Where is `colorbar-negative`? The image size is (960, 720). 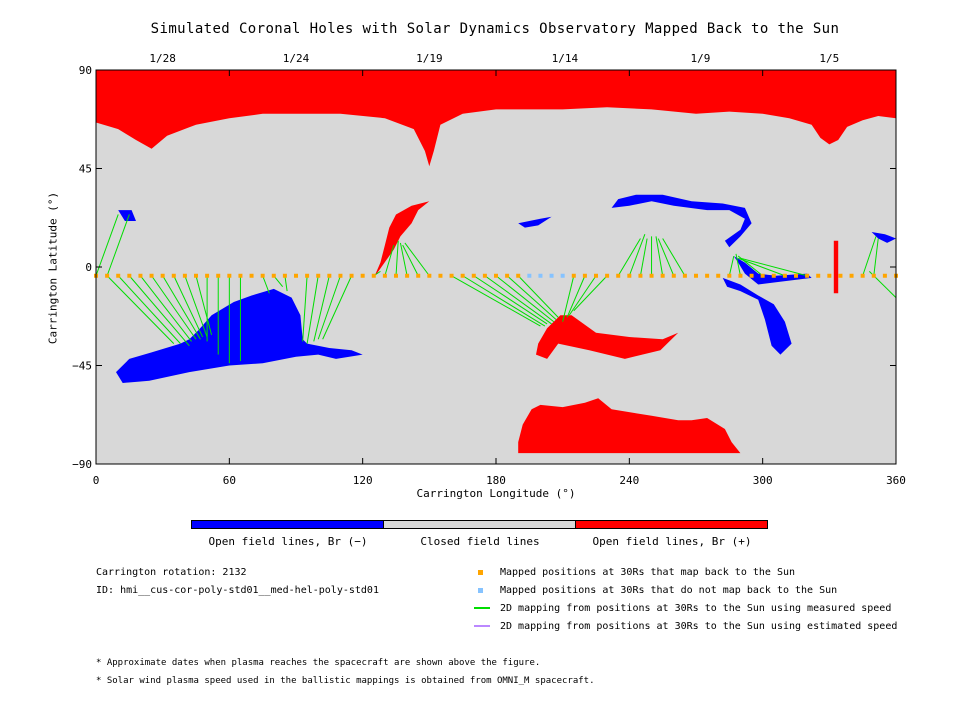 colorbar-negative is located at coordinates (287, 524).